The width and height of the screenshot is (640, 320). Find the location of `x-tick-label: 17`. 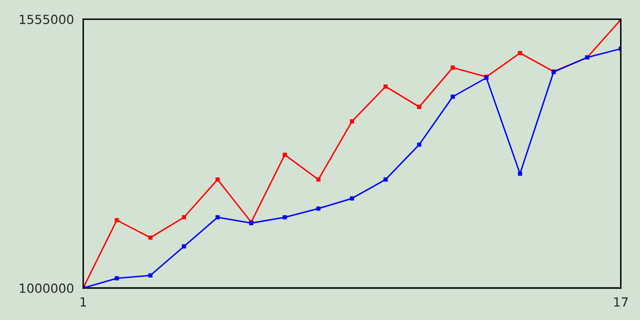

x-tick-label: 17 is located at coordinates (621, 302).